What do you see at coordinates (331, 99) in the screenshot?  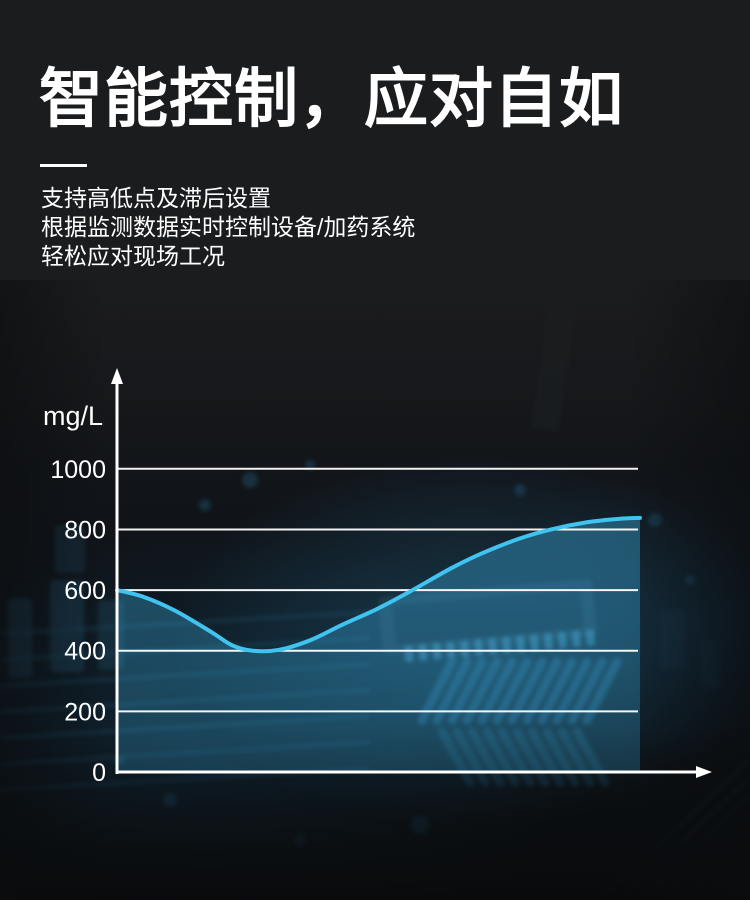 I see `page-title: 智能控制，应对自如` at bounding box center [331, 99].